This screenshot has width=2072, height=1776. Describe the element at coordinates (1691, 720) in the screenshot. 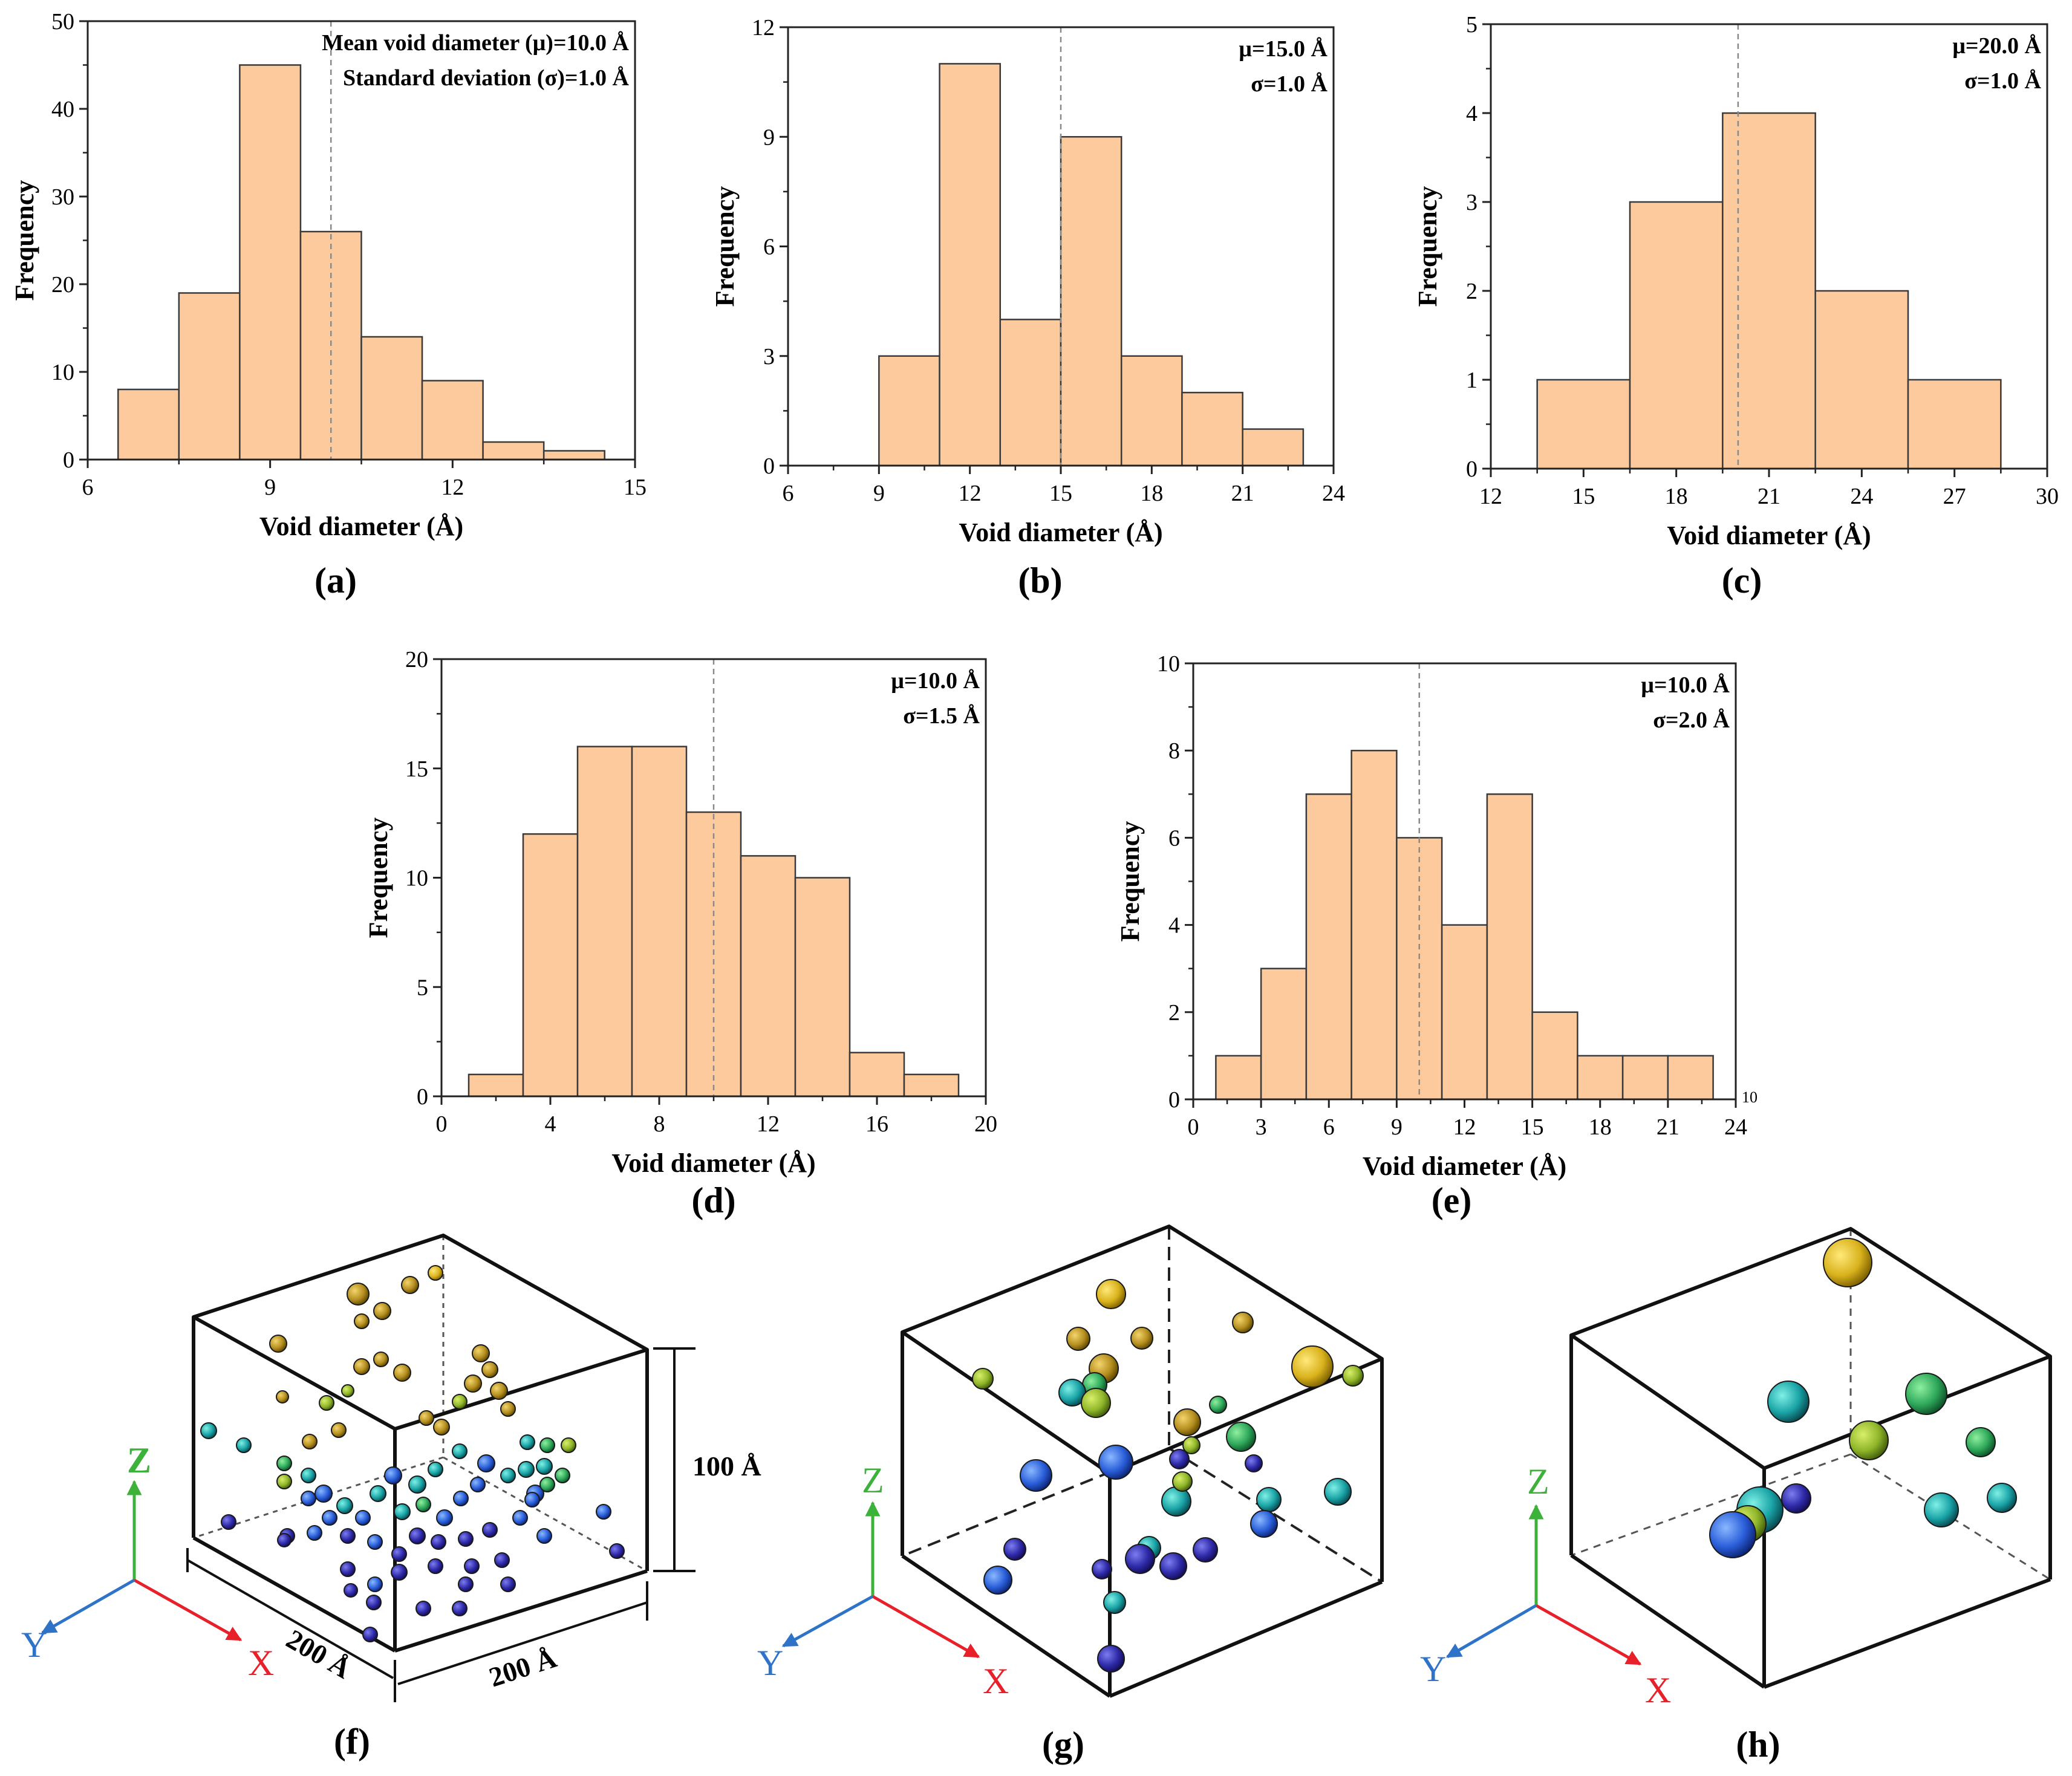

I see `stats-annotation: σ=2.0 Å` at that location.